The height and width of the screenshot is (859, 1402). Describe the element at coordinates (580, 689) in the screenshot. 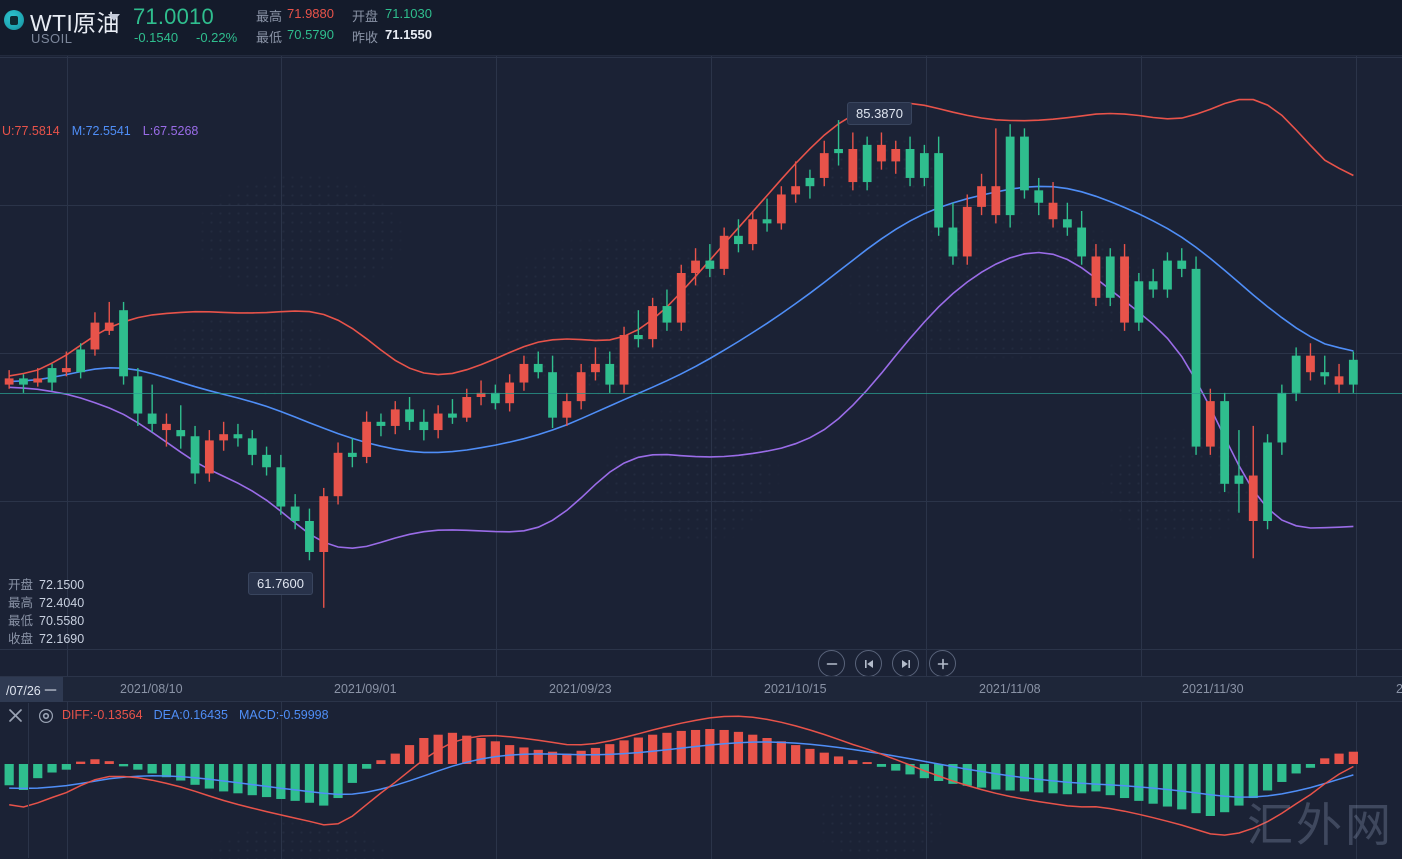

I see `time-axis-tick: 2021/09/23` at that location.